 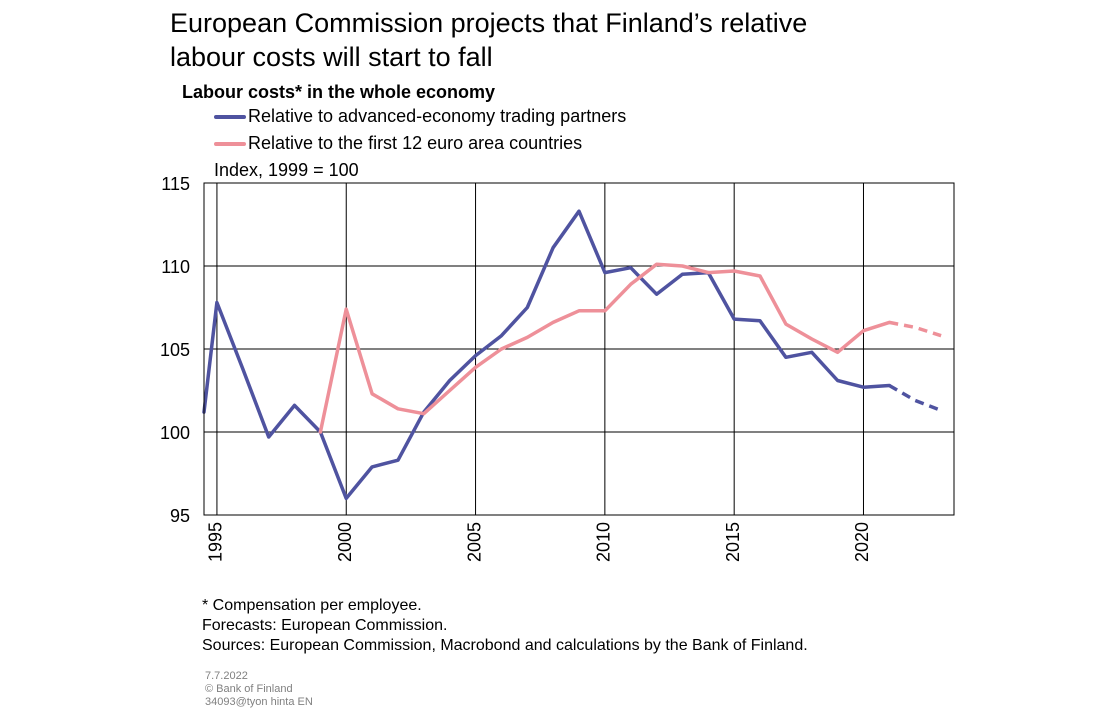 What do you see at coordinates (230, 117) in the screenshot?
I see `legend-swatch-advanced-economies` at bounding box center [230, 117].